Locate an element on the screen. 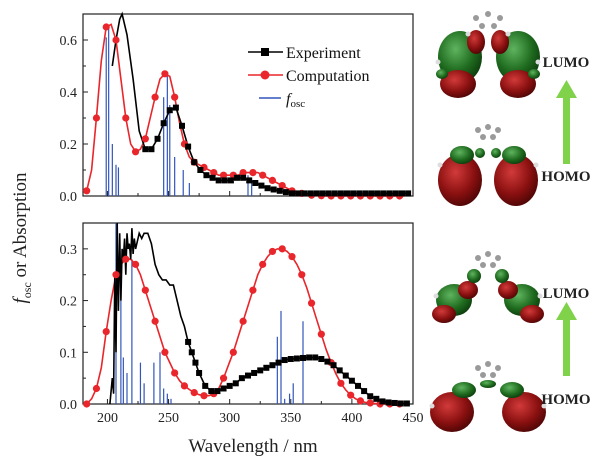 This screenshot has width=597, height=459. top-lumo-orbital is located at coordinates (488, 54).